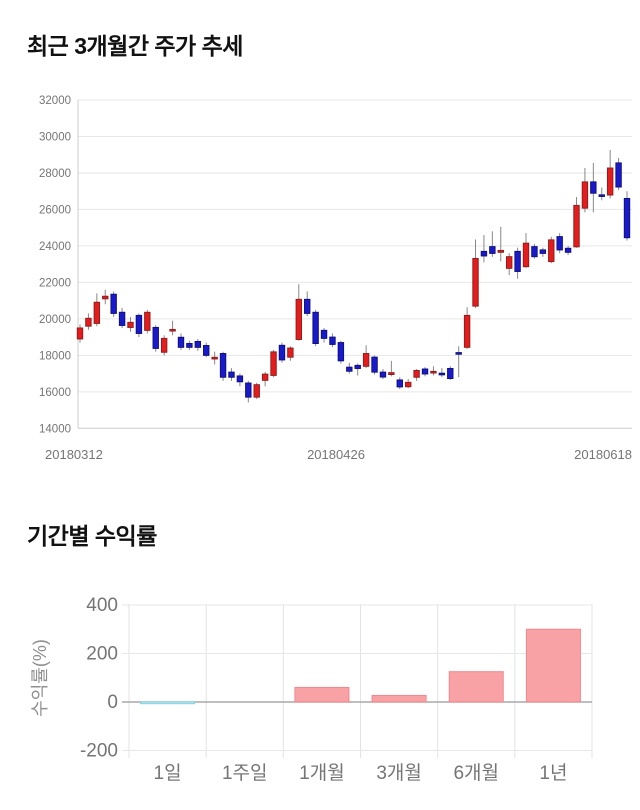 The width and height of the screenshot is (640, 810). Describe the element at coordinates (135, 46) in the screenshot. I see `price-chart-title: 최근 3개월간 주가 추세` at that location.